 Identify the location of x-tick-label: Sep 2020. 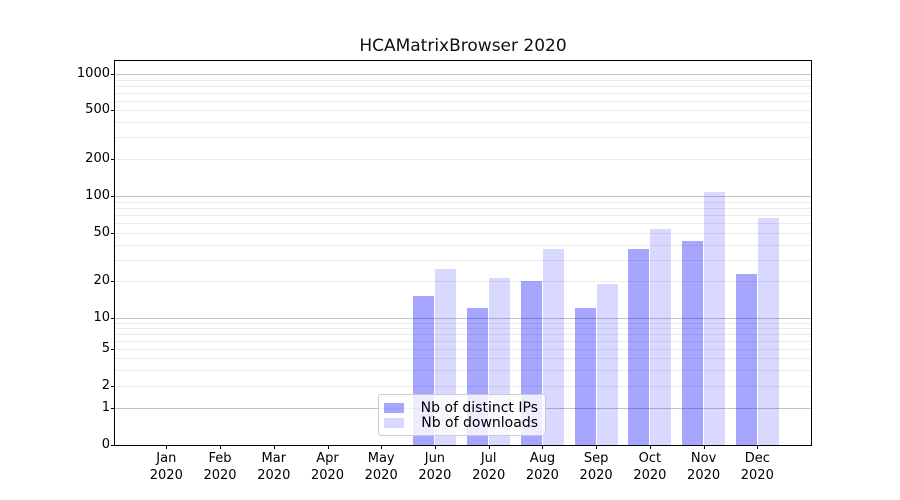
(596, 467).